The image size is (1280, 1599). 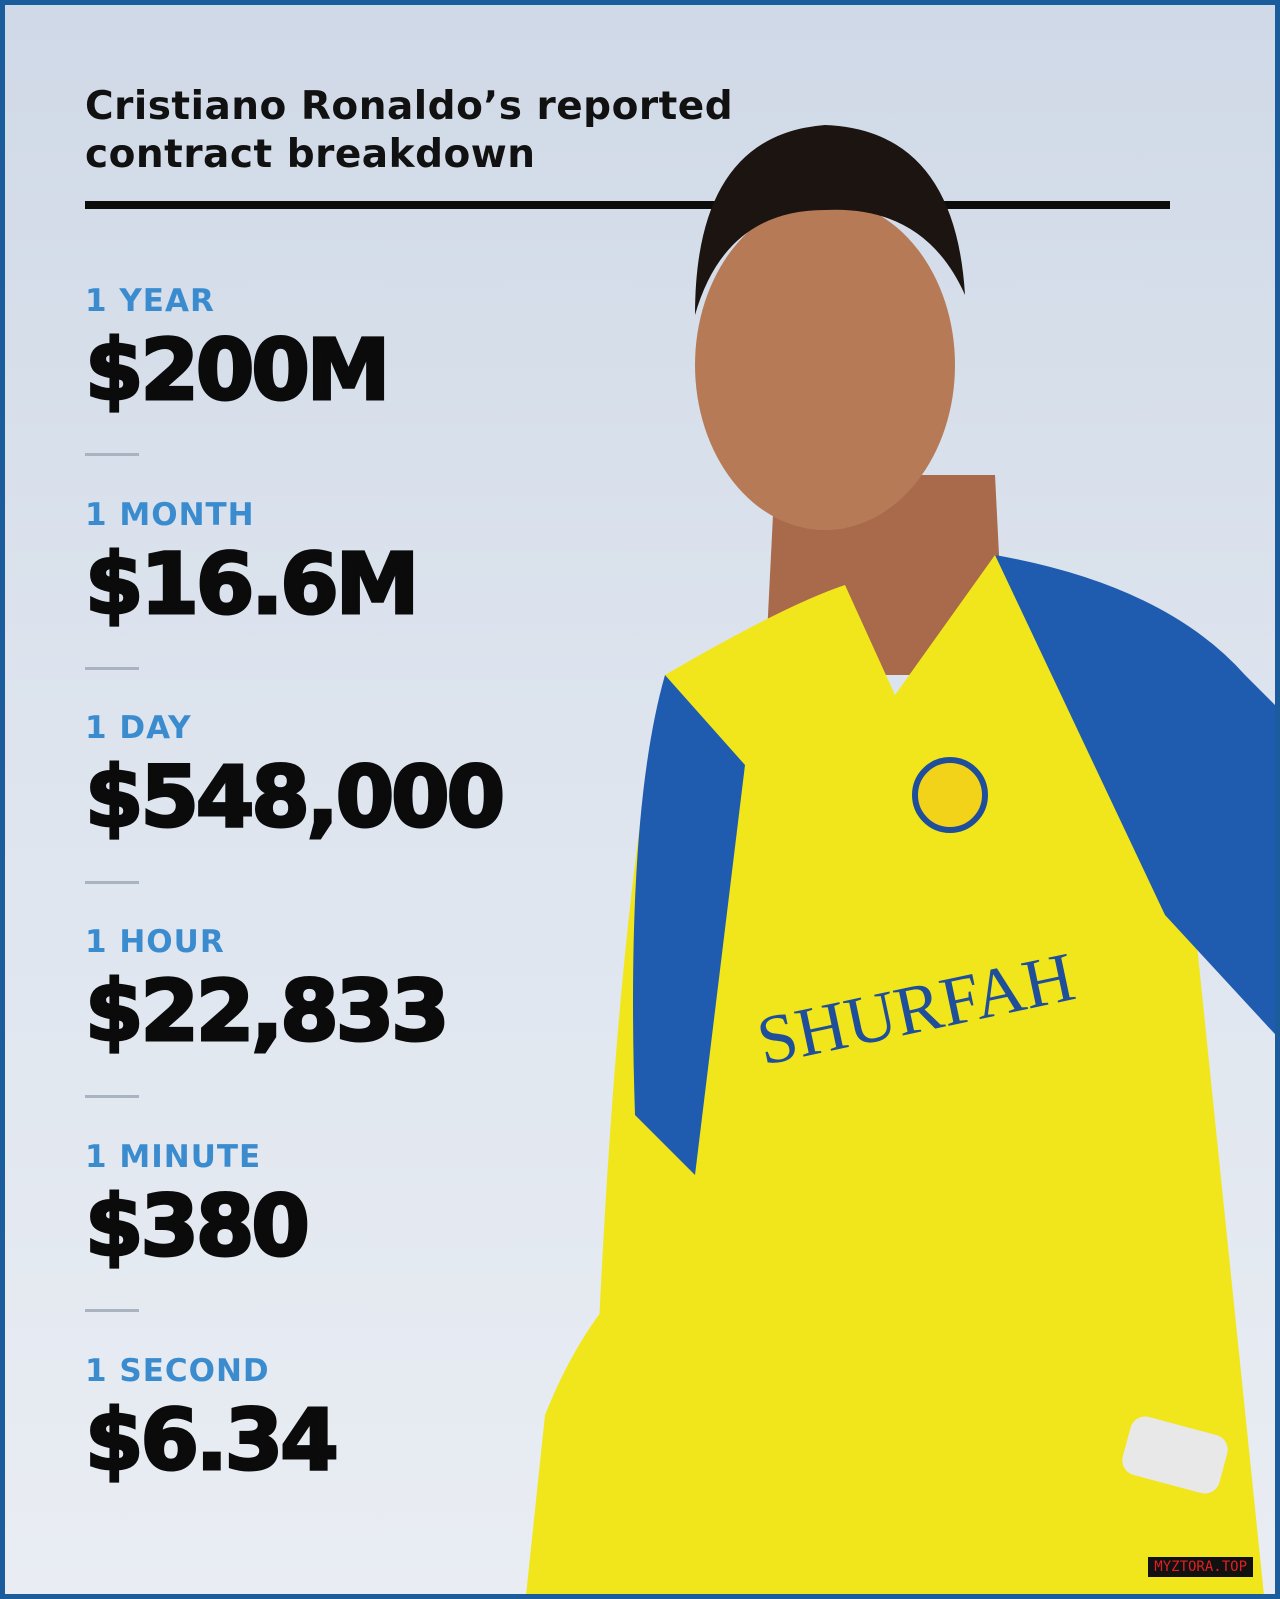 What do you see at coordinates (310, 154) in the screenshot?
I see `title-line-2: contract breakdown` at bounding box center [310, 154].